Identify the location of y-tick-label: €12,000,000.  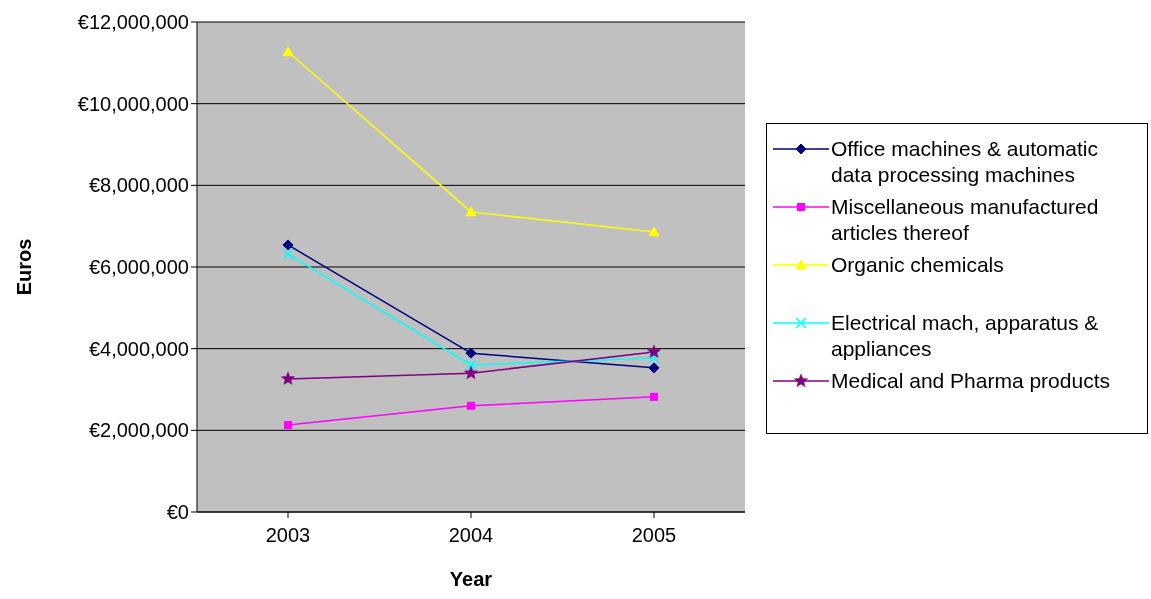
(133, 22).